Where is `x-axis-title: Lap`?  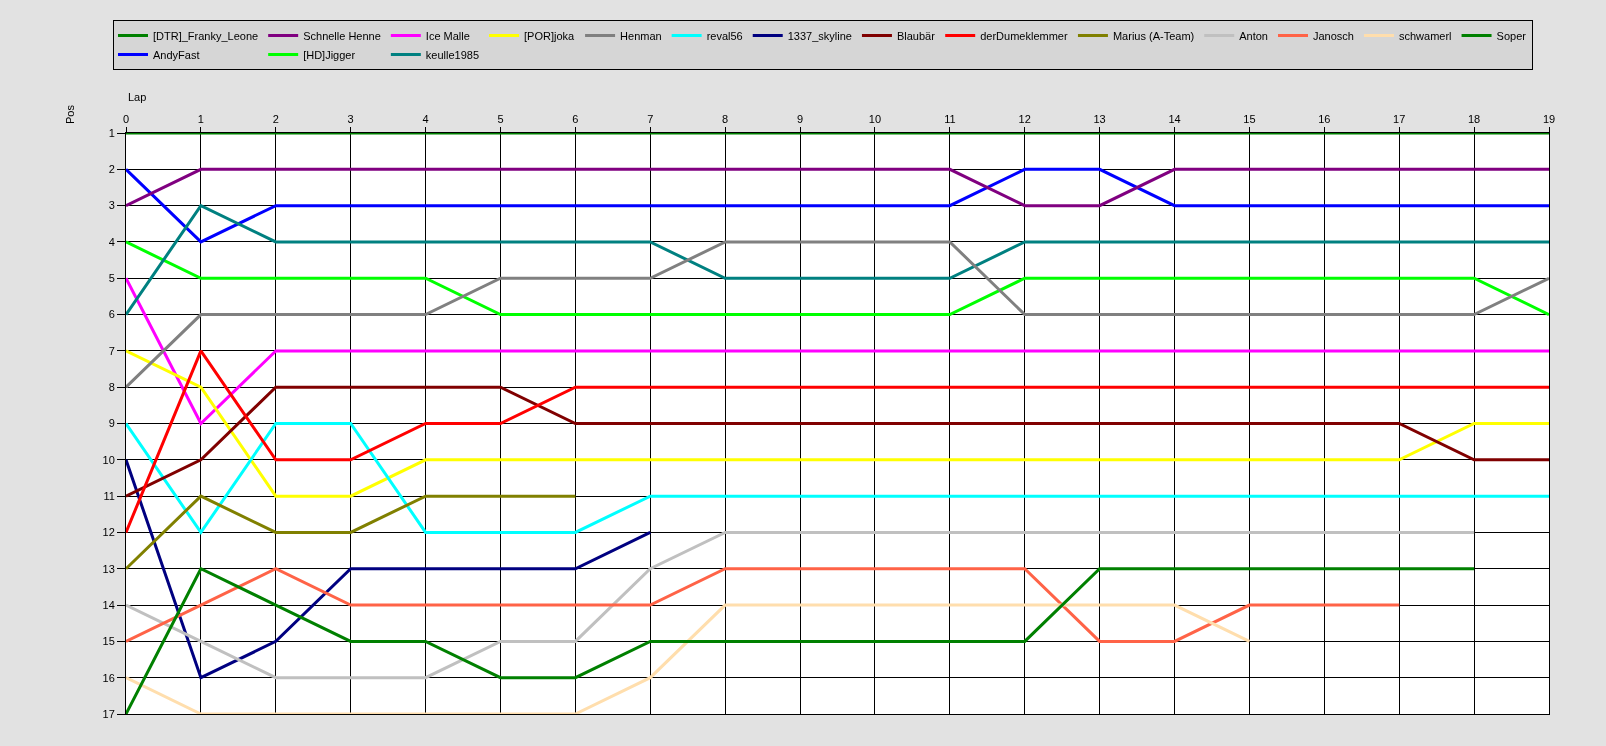
x-axis-title: Lap is located at coordinates (137, 97).